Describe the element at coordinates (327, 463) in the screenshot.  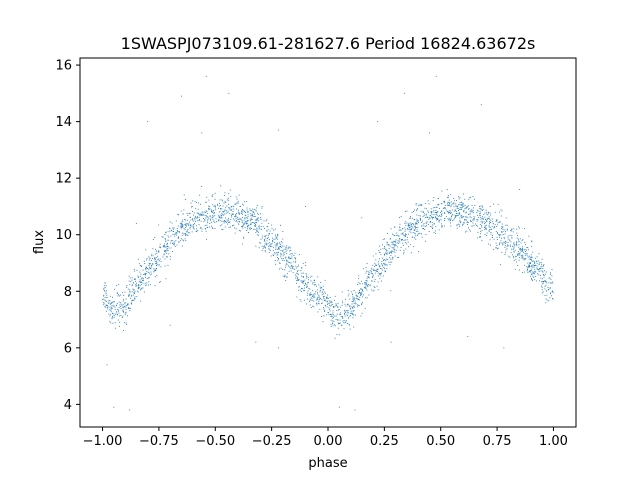
I see `x-axis-label: phase` at that location.